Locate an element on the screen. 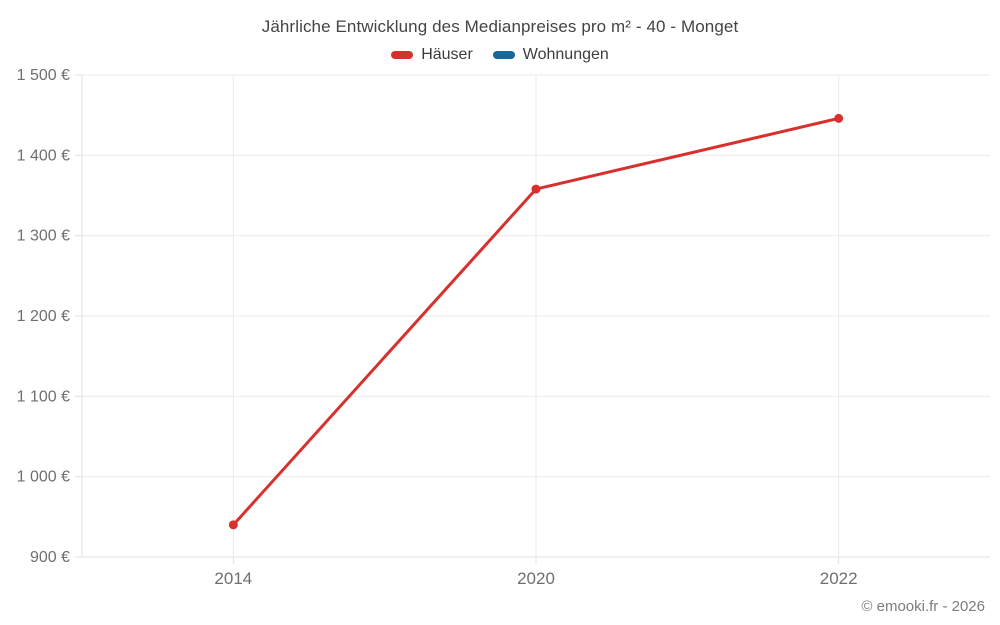 This screenshot has height=625, width=1000. y-tick-label: 1 000 € is located at coordinates (43, 477).